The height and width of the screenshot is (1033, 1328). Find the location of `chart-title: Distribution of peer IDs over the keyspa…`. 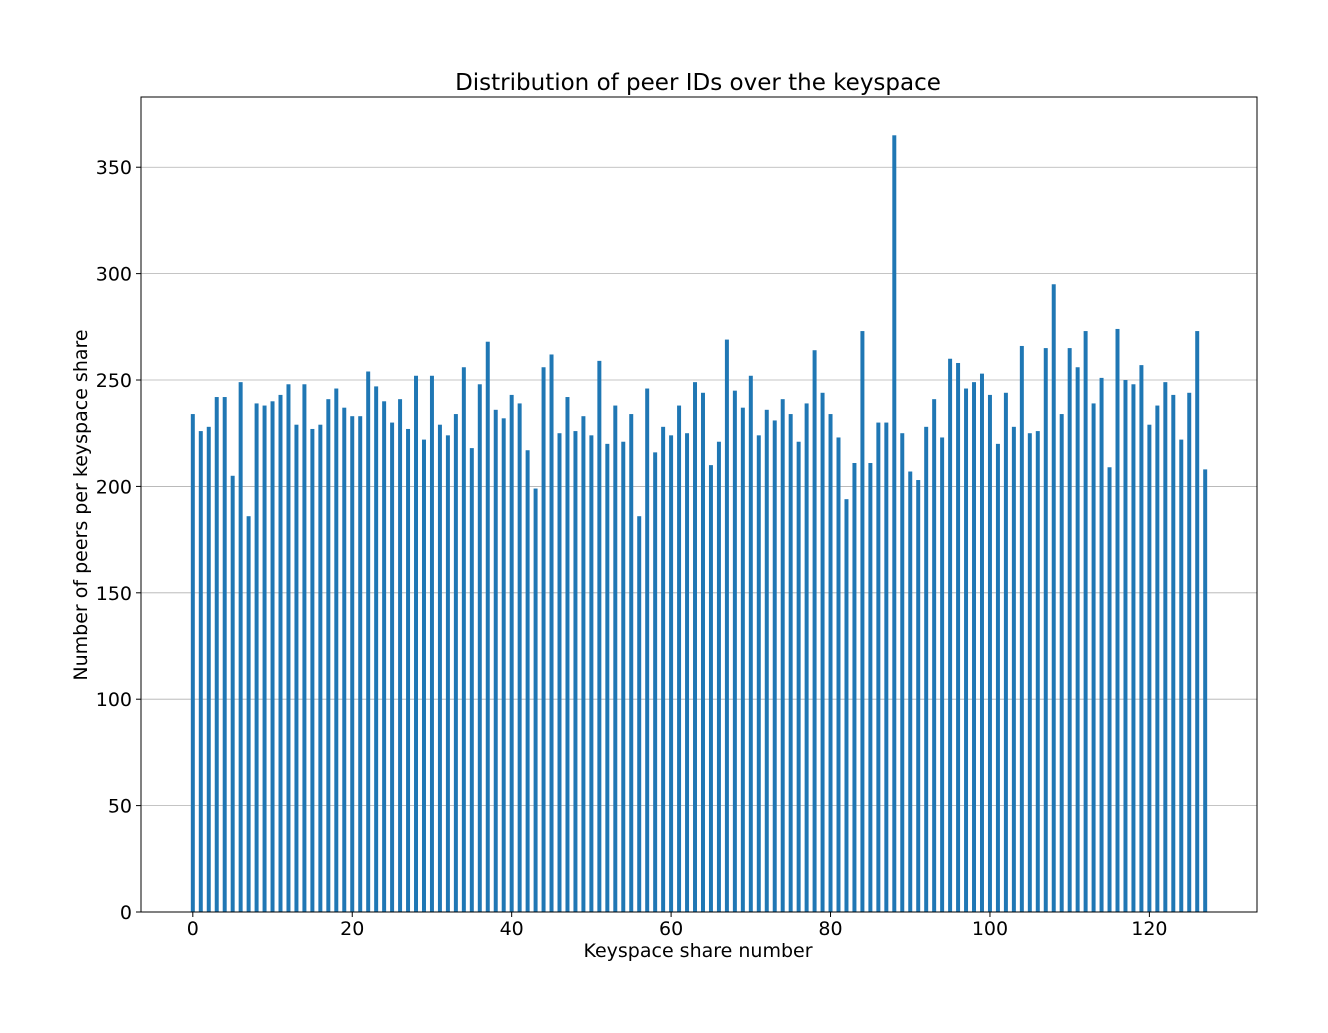

chart-title: Distribution of peer IDs over the keyspa… is located at coordinates (698, 83).